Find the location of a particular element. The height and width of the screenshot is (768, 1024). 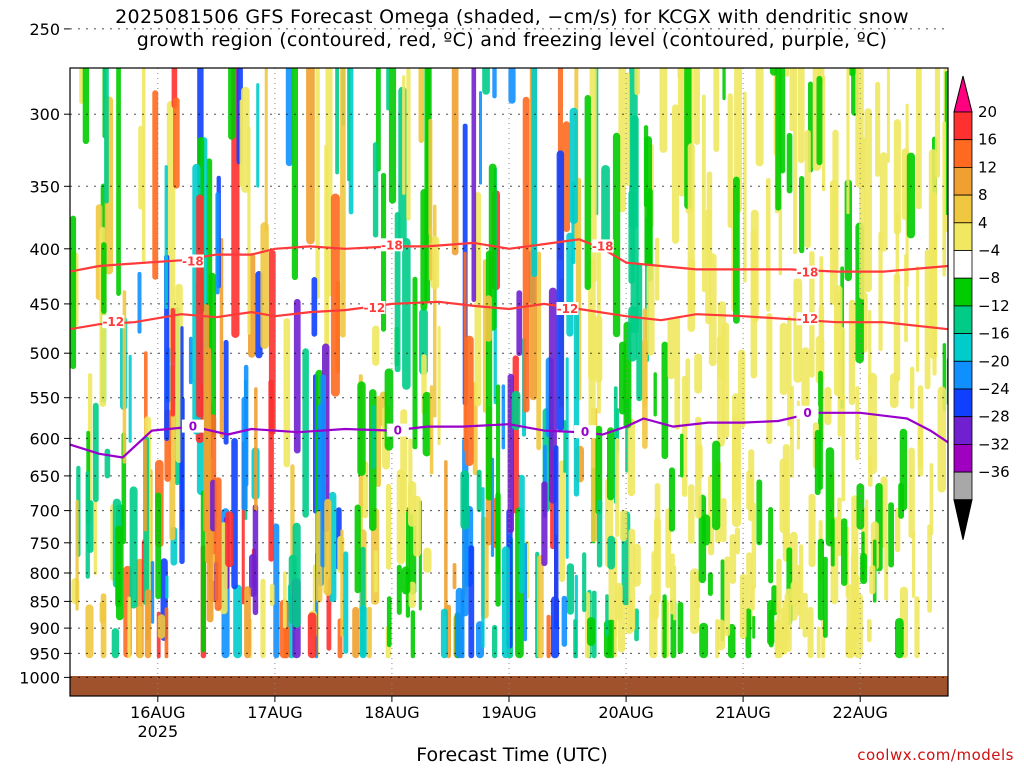

ground-surface is located at coordinates (509, 686).